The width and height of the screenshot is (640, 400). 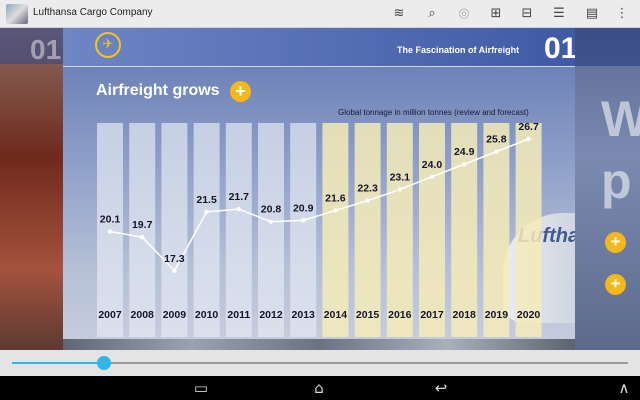 I want to click on slider-progress, so click(x=58, y=363).